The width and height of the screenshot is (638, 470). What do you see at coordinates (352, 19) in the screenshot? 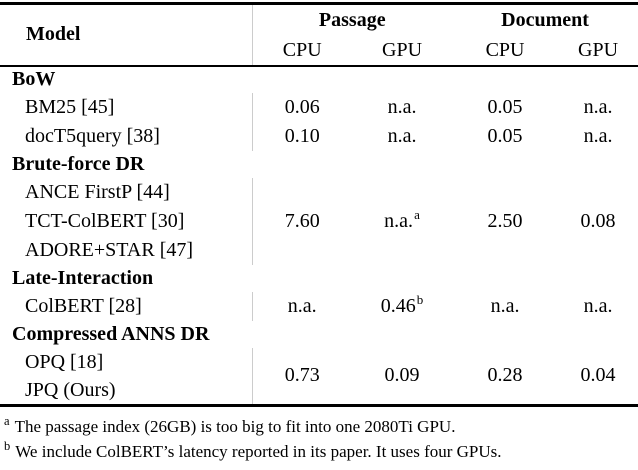
I see `column-group-passage: Passage` at bounding box center [352, 19].